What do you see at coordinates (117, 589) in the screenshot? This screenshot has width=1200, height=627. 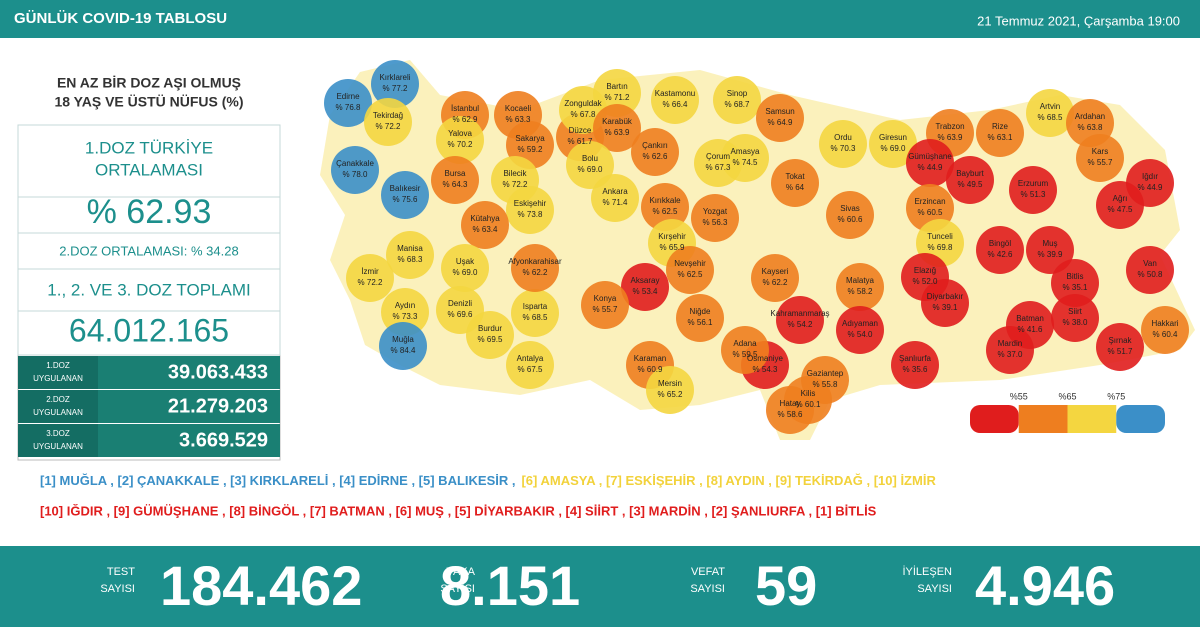 I see `stat-label: SAYISI` at bounding box center [117, 589].